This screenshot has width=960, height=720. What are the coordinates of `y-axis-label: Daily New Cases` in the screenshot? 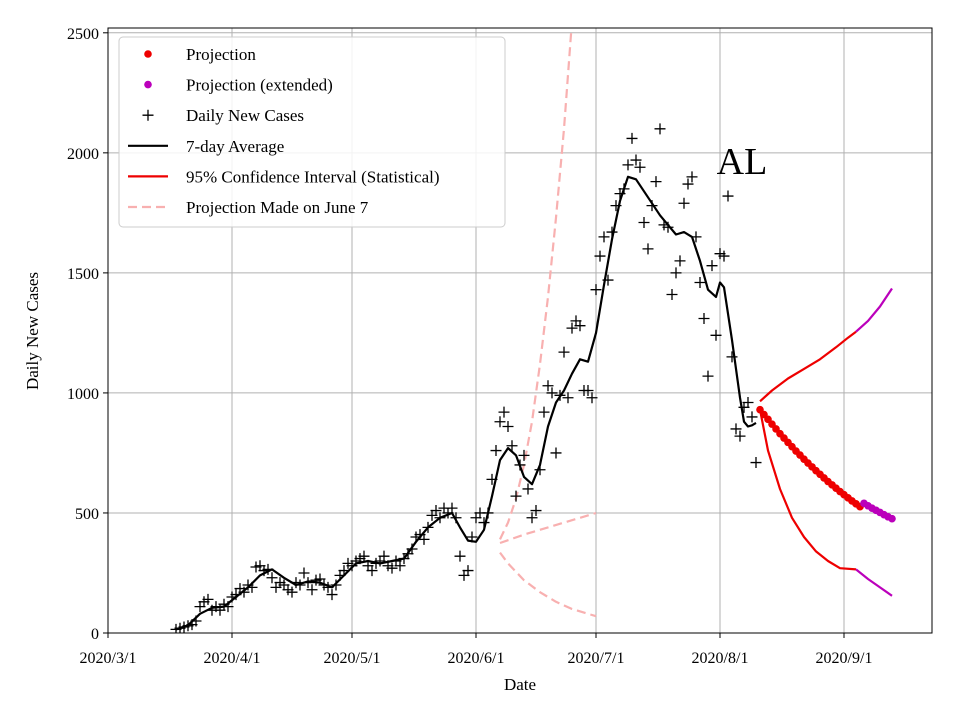 It's located at (32, 331).